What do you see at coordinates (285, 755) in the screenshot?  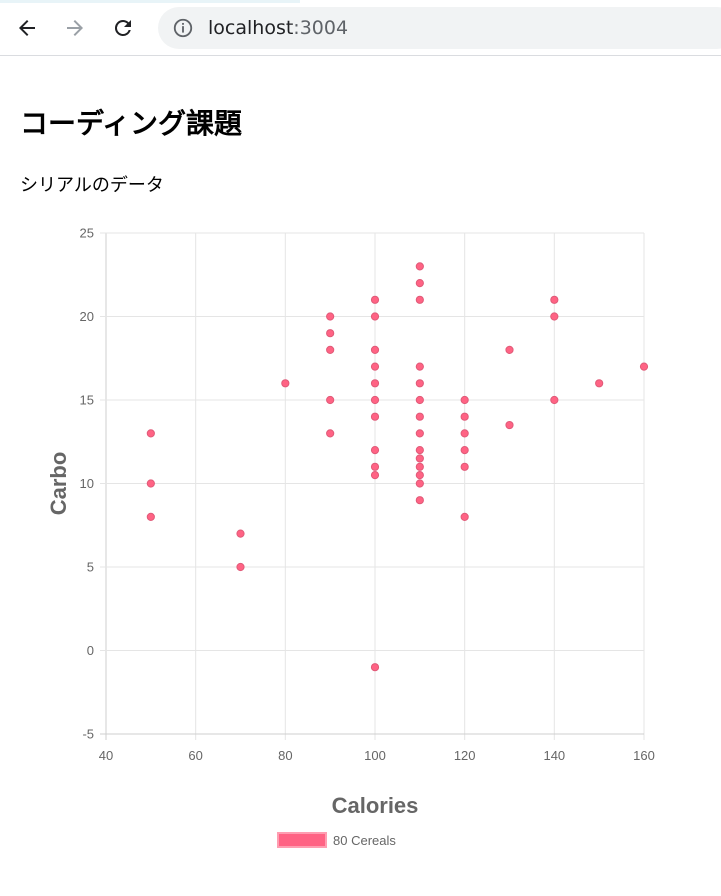 I see `x-tick-label: 80` at bounding box center [285, 755].